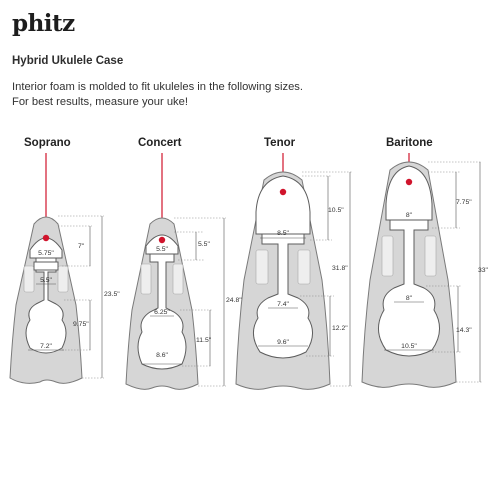  What do you see at coordinates (234, 300) in the screenshot?
I see `dim-total-length: 24.8"` at bounding box center [234, 300].